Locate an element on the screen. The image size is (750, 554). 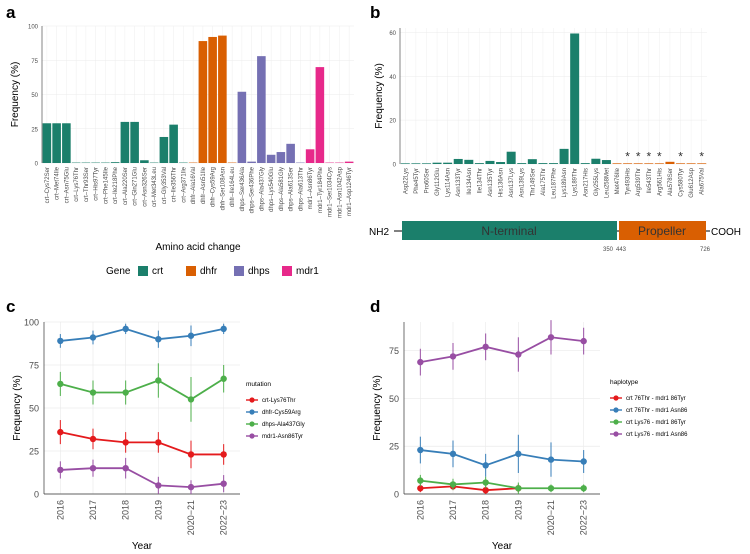
legend-swatch-a-crt is located at coordinates (143, 271).